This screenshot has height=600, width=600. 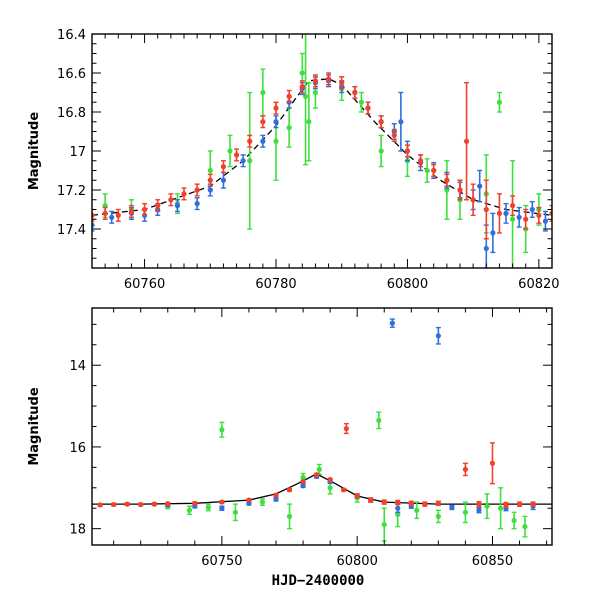 I want to click on top-y-tick-label: 16.8, so click(x=71, y=113).